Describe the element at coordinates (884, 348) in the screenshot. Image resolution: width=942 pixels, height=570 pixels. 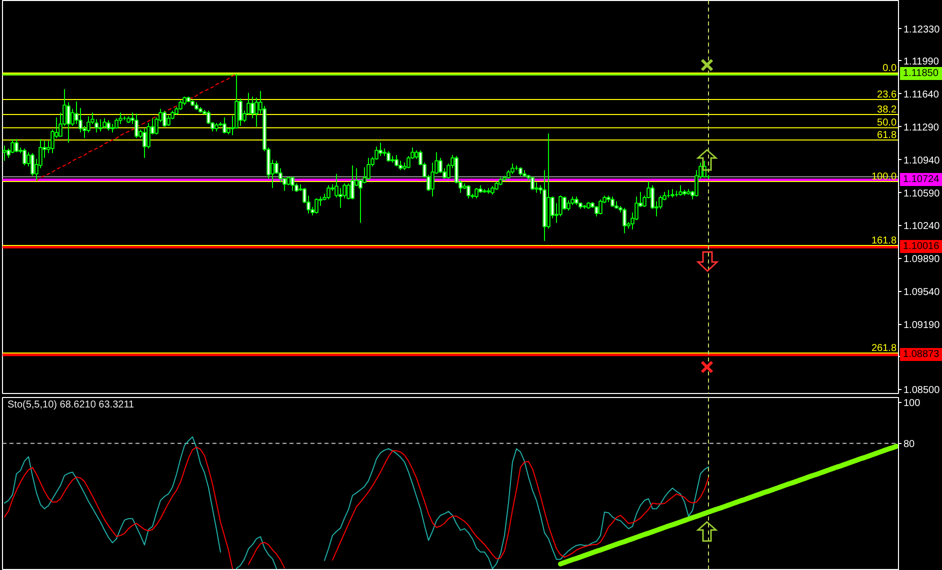
I see `annotation: 261.8` at that location.